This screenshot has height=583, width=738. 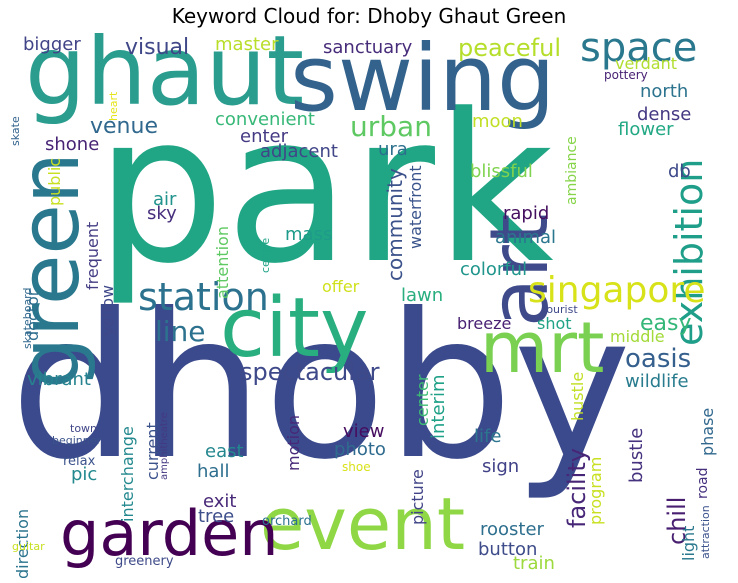 I want to click on word-spectacular: spectacular, so click(x=310, y=372).